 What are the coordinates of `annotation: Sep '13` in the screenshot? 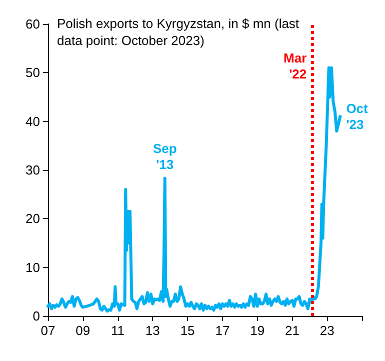 It's located at (164, 156).